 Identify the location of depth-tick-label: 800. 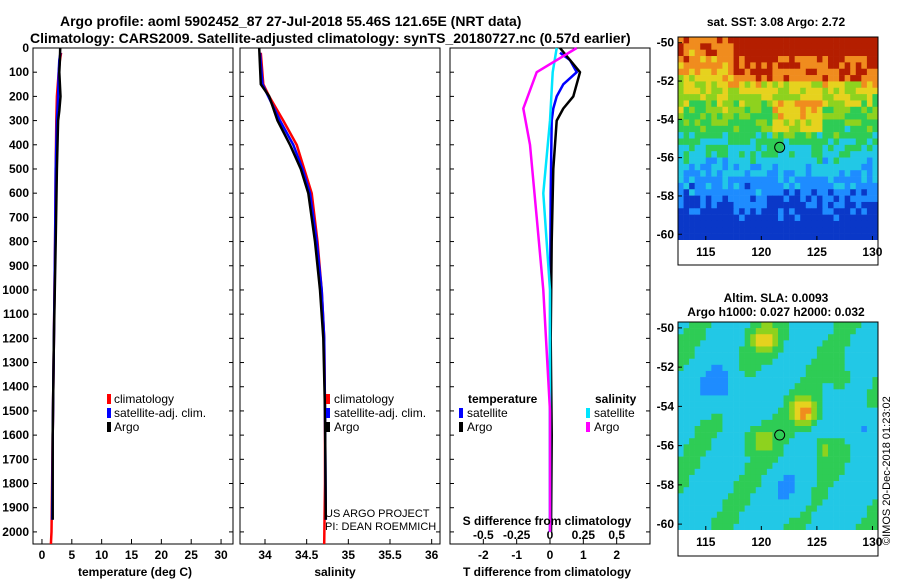
(19, 242).